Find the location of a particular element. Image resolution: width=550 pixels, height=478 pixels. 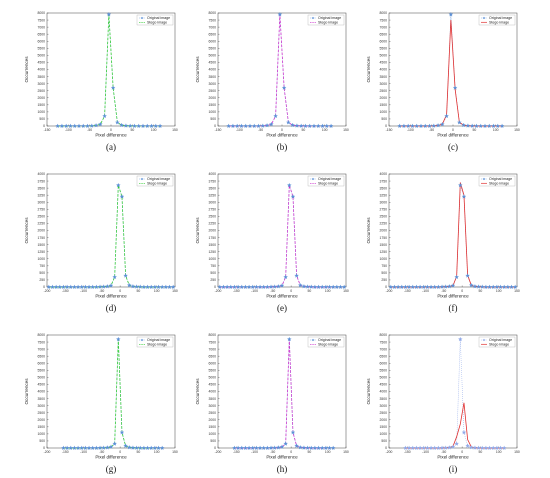

y-tick-label: 7500 is located at coordinates (212, 20).